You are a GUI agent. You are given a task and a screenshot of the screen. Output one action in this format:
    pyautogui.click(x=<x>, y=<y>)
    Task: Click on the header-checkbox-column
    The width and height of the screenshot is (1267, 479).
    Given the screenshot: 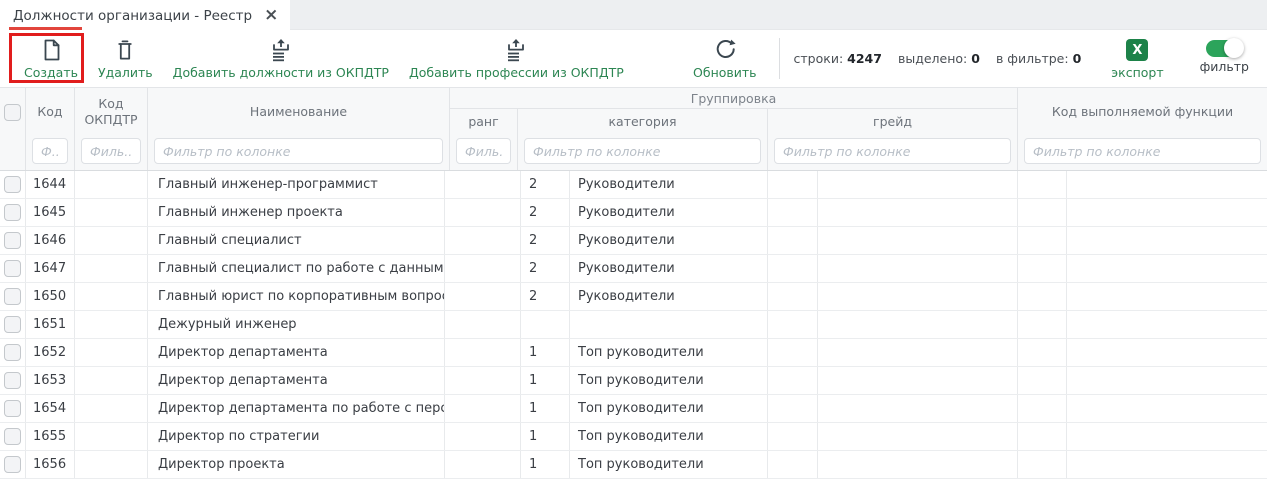 What is the action you would take?
    pyautogui.click(x=13, y=129)
    